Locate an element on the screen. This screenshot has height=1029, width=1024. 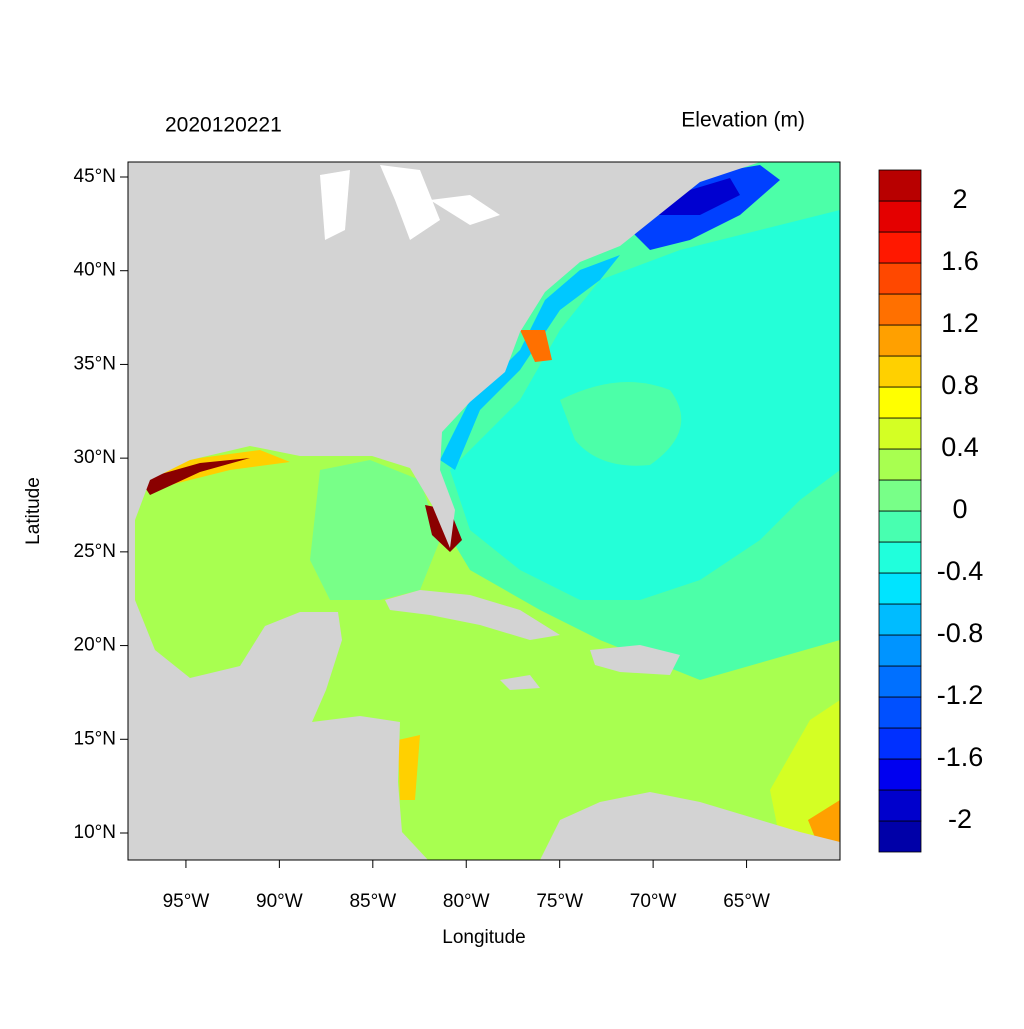
shelf-water is located at coordinates (695, 196).